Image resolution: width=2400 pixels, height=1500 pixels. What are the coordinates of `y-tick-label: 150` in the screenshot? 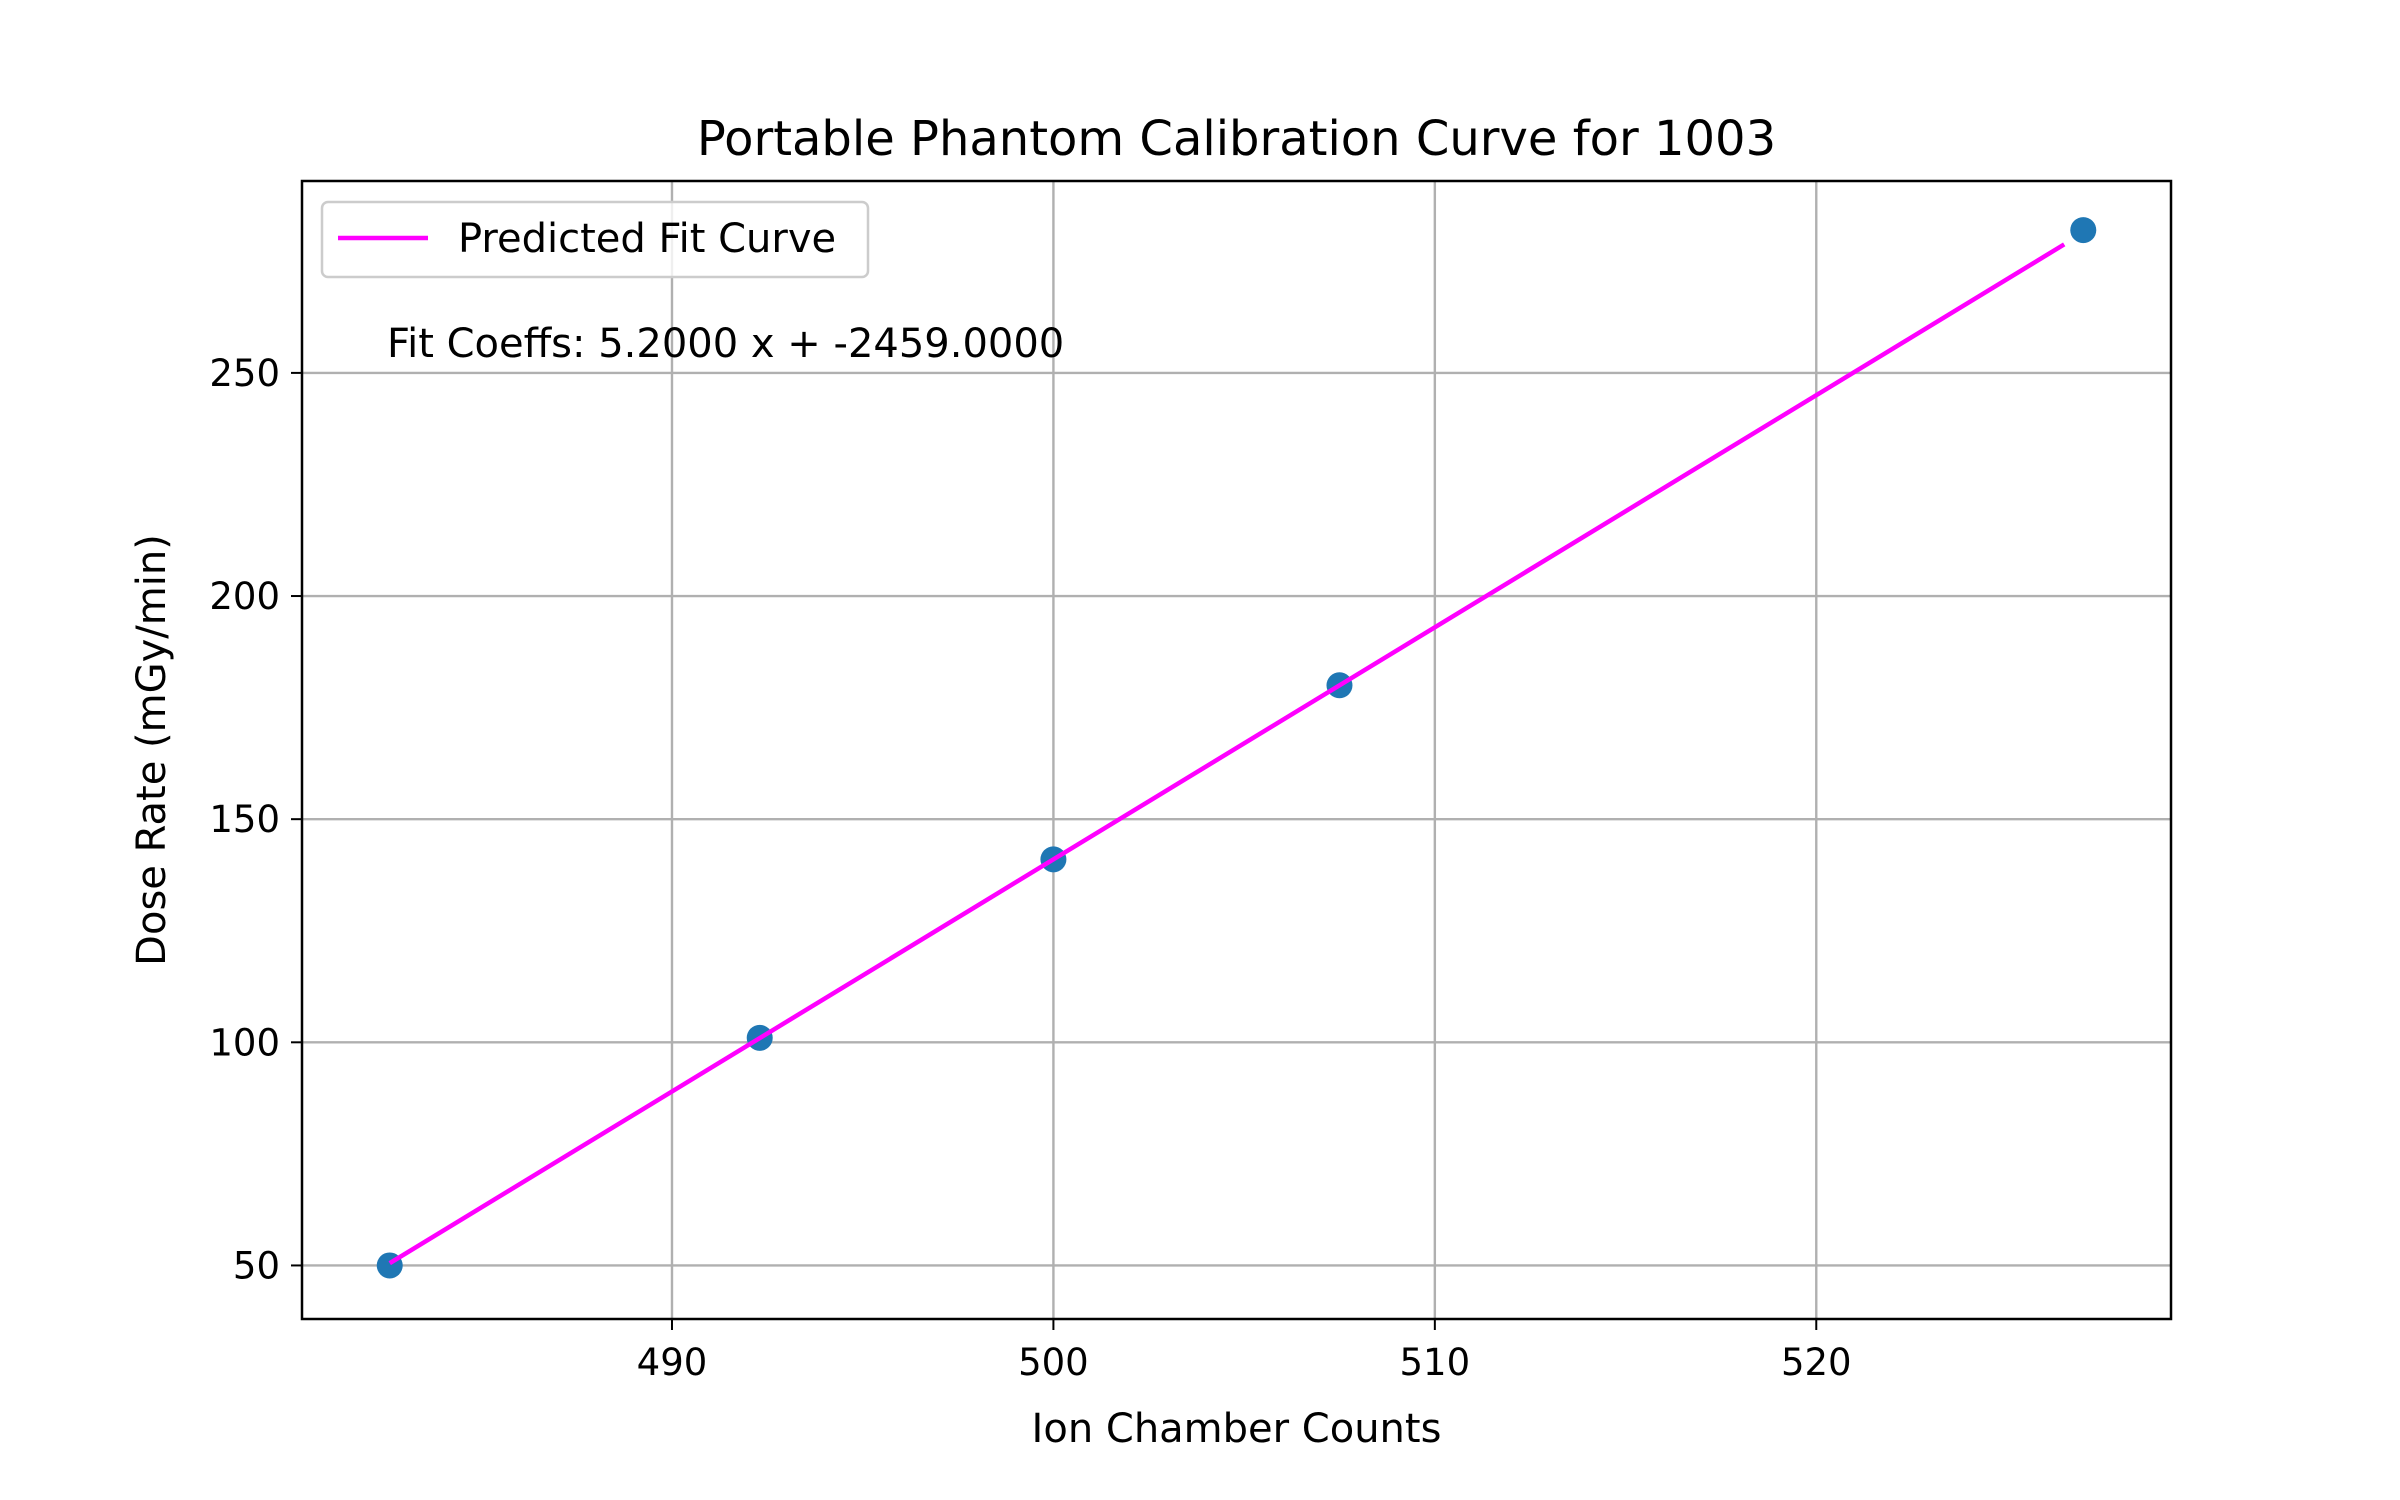 It's located at (244, 819).